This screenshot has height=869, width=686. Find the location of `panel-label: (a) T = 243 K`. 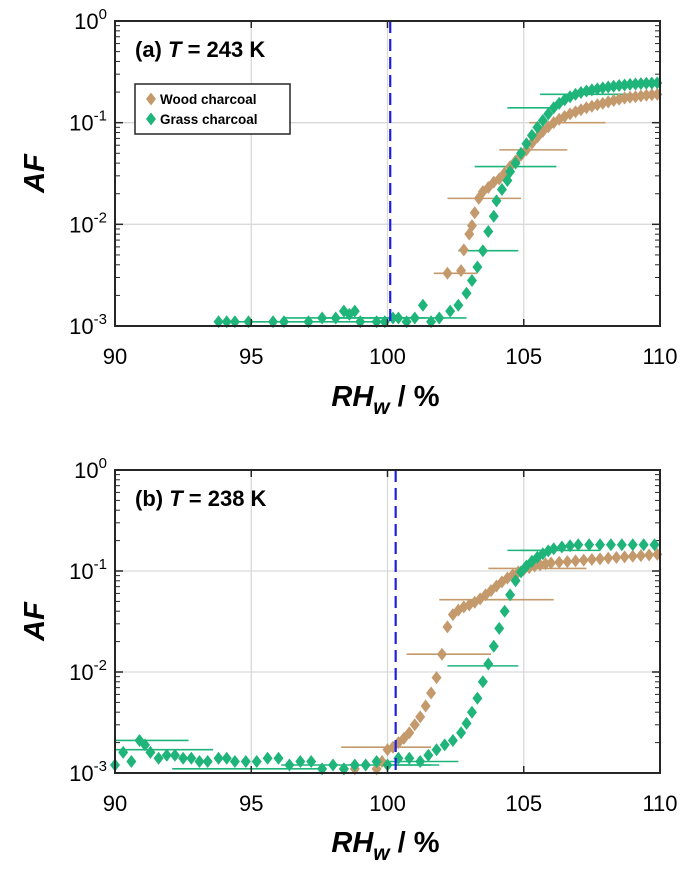

panel-label: (a) T = 243 K is located at coordinates (200, 49).